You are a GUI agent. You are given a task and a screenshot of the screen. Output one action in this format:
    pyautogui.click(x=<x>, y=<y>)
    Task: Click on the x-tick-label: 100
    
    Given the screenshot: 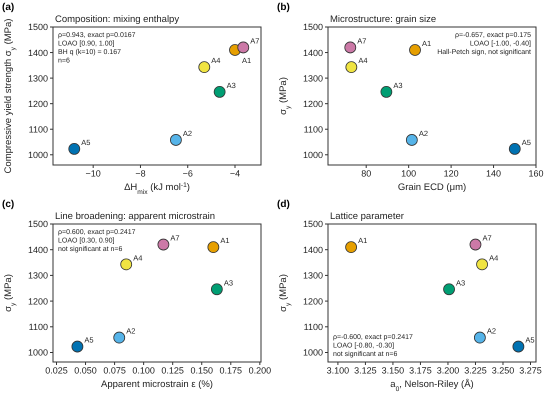 What is the action you would take?
    pyautogui.click(x=408, y=173)
    